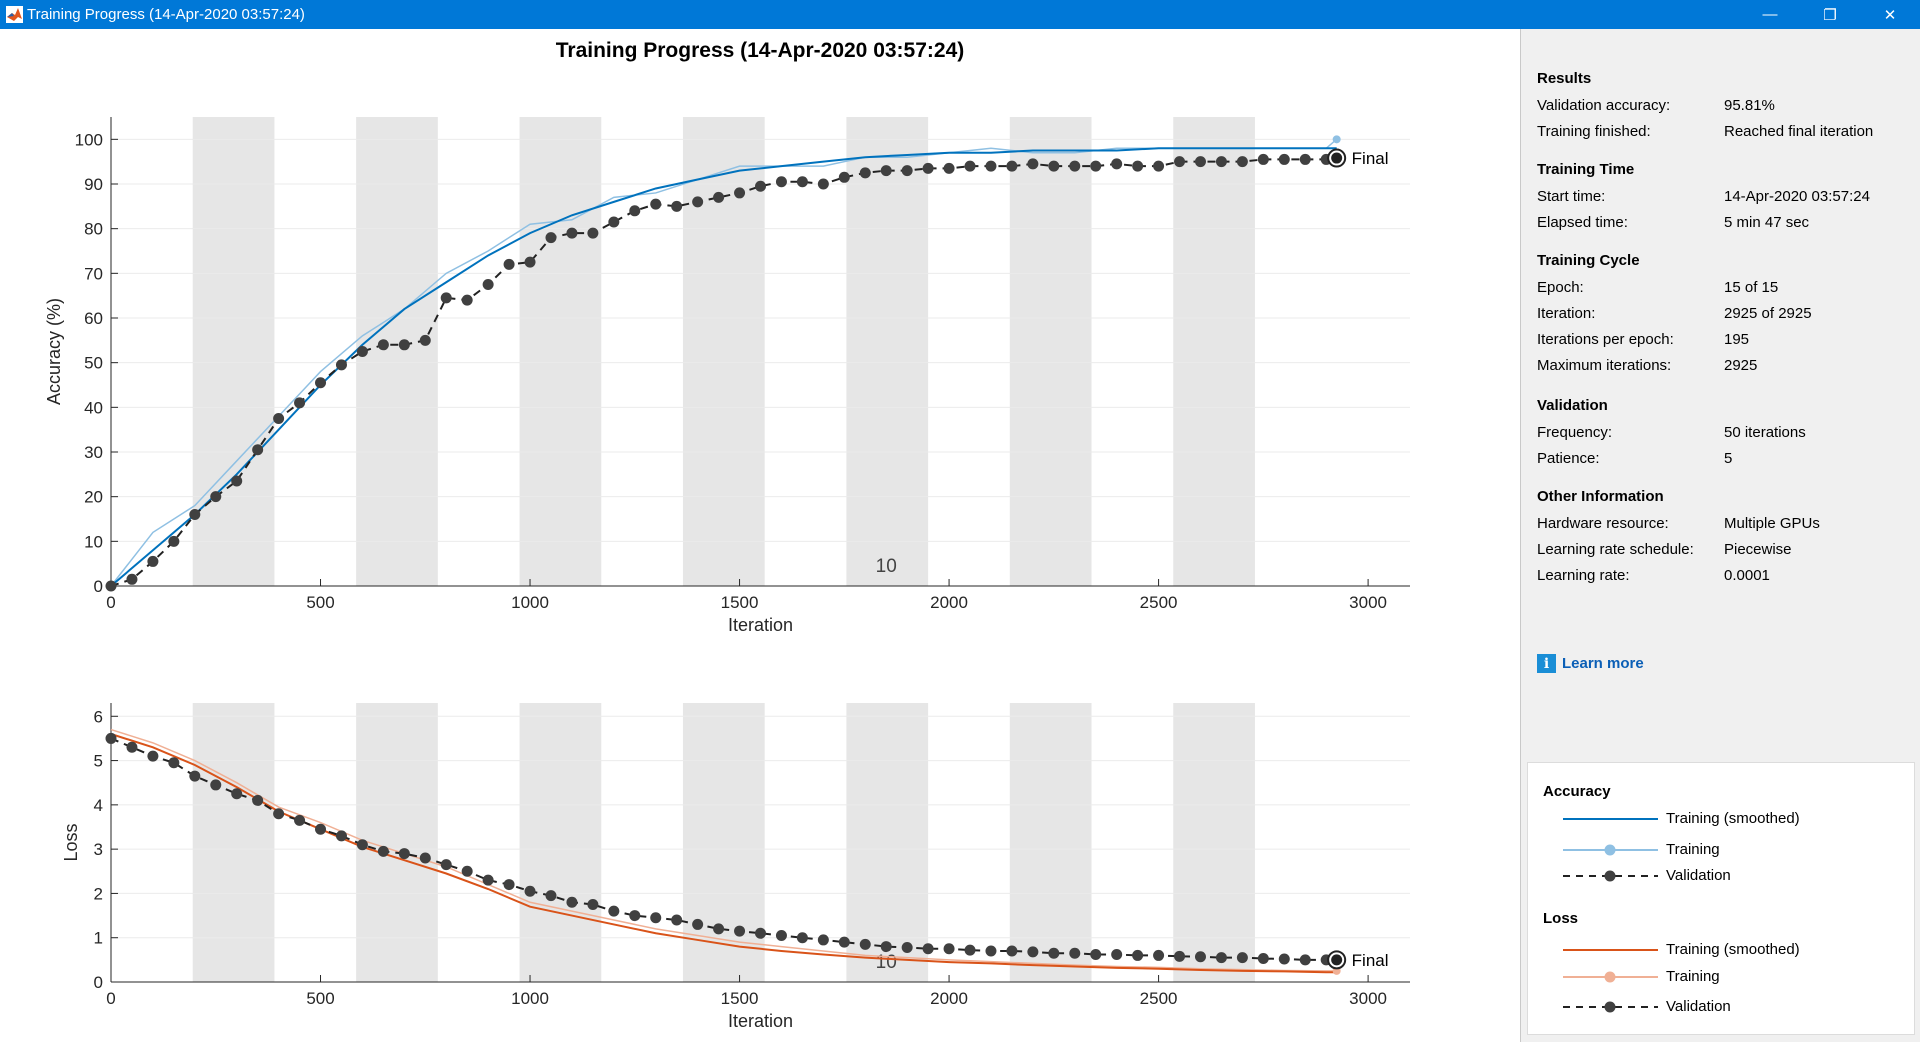 This screenshot has height=1042, width=1920. What do you see at coordinates (98, 586) in the screenshot?
I see `accuracy-y-tick-label: 0` at bounding box center [98, 586].